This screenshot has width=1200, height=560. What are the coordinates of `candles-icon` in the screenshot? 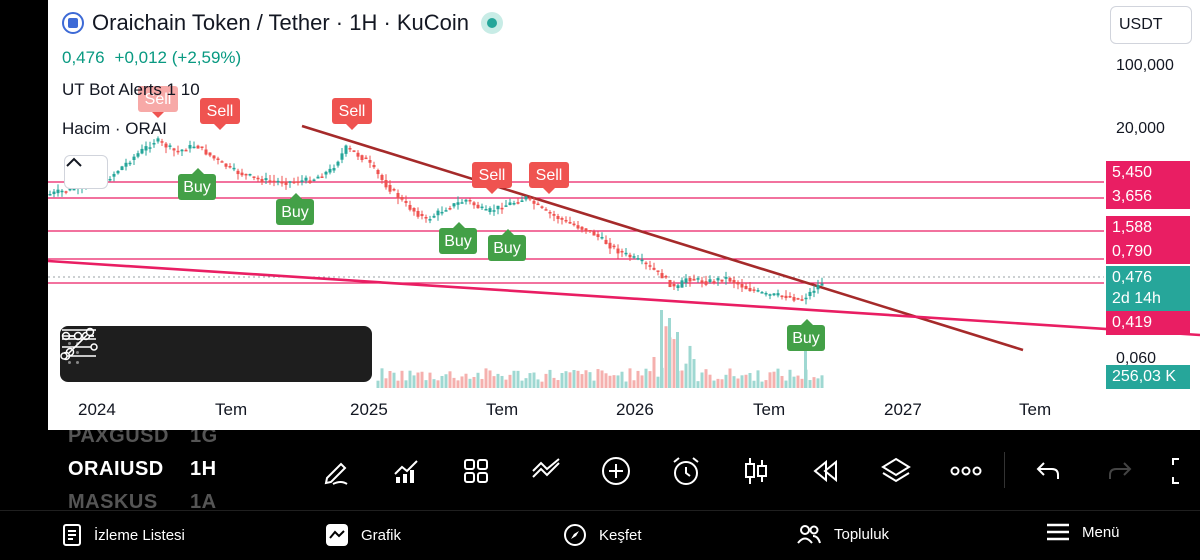 It's located at (756, 471).